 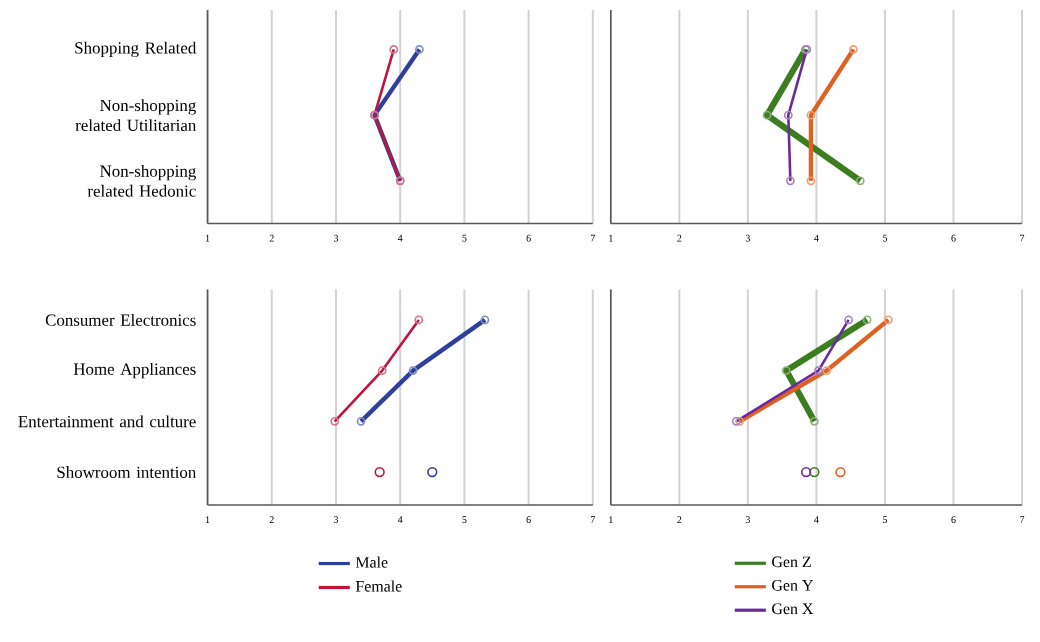 What do you see at coordinates (136, 49) in the screenshot?
I see `y-tick-label: Shopping Related` at bounding box center [136, 49].